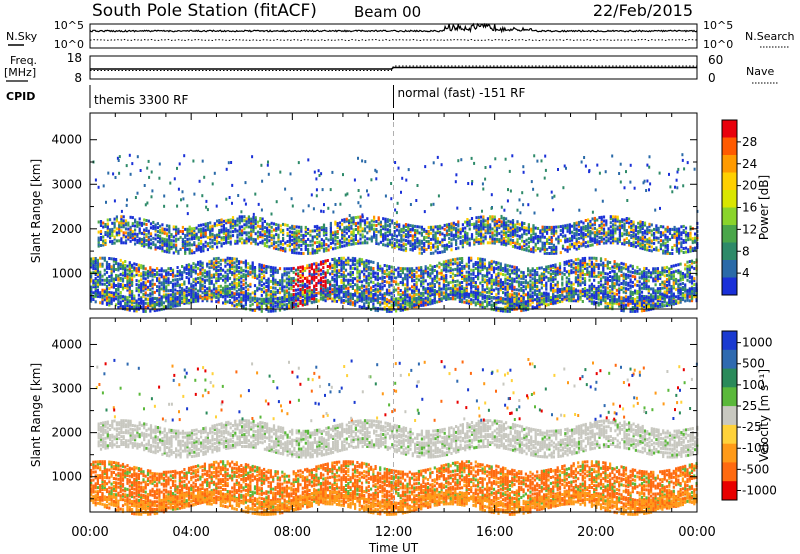  What do you see at coordinates (764, 207) in the screenshot?
I see `colorbar-label: Power [dB]` at bounding box center [764, 207].